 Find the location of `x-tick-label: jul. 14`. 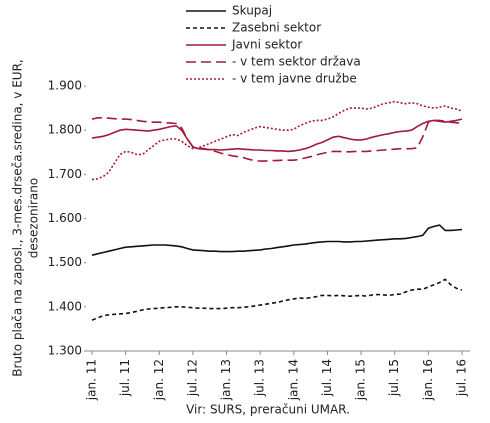

x-tick-label: jul. 14 is located at coordinates (327, 378).